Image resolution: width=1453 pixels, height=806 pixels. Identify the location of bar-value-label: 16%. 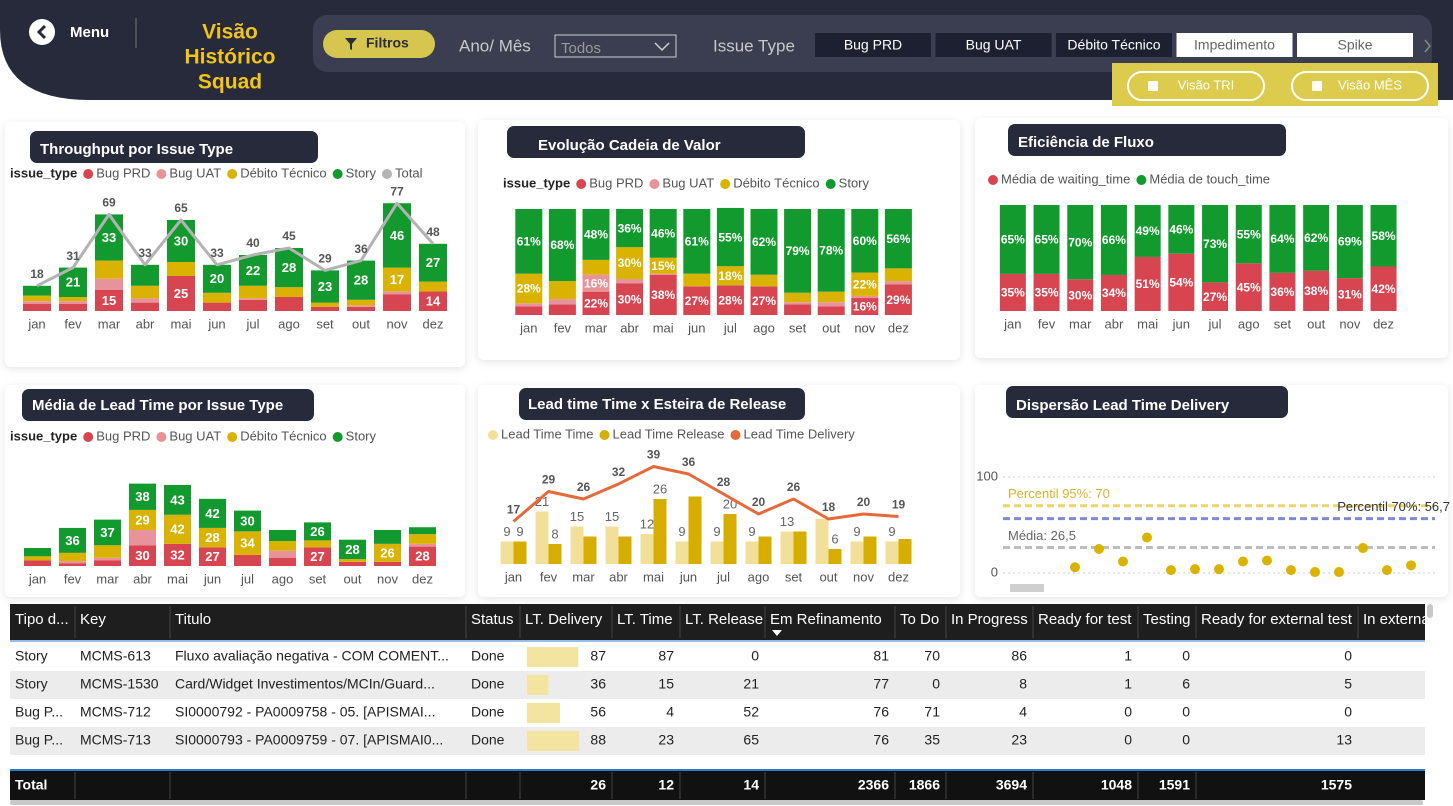
(865, 307).